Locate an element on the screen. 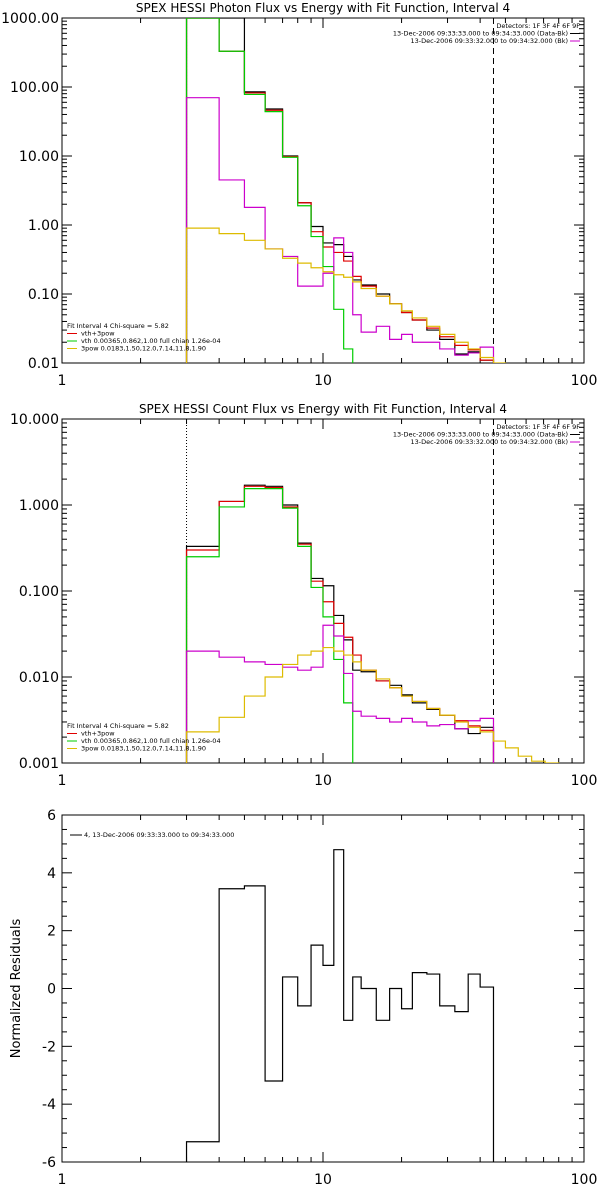 The height and width of the screenshot is (1200, 600). plot-area is located at coordinates (340, 1005).